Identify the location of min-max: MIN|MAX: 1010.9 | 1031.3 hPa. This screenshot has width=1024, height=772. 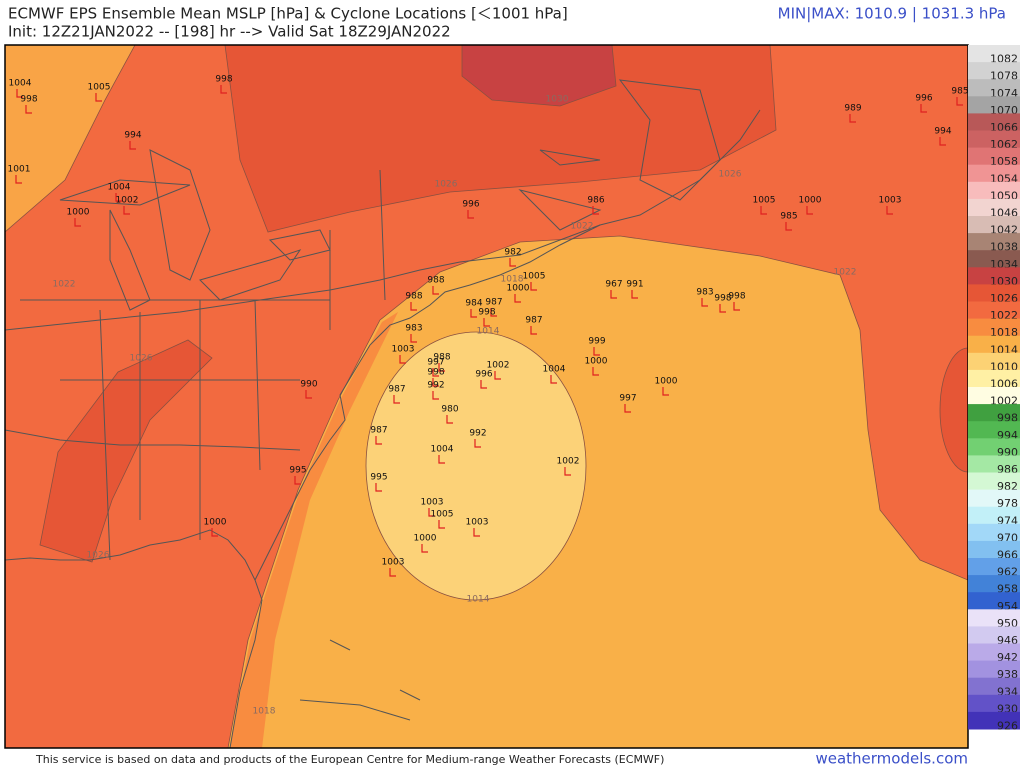
(892, 14).